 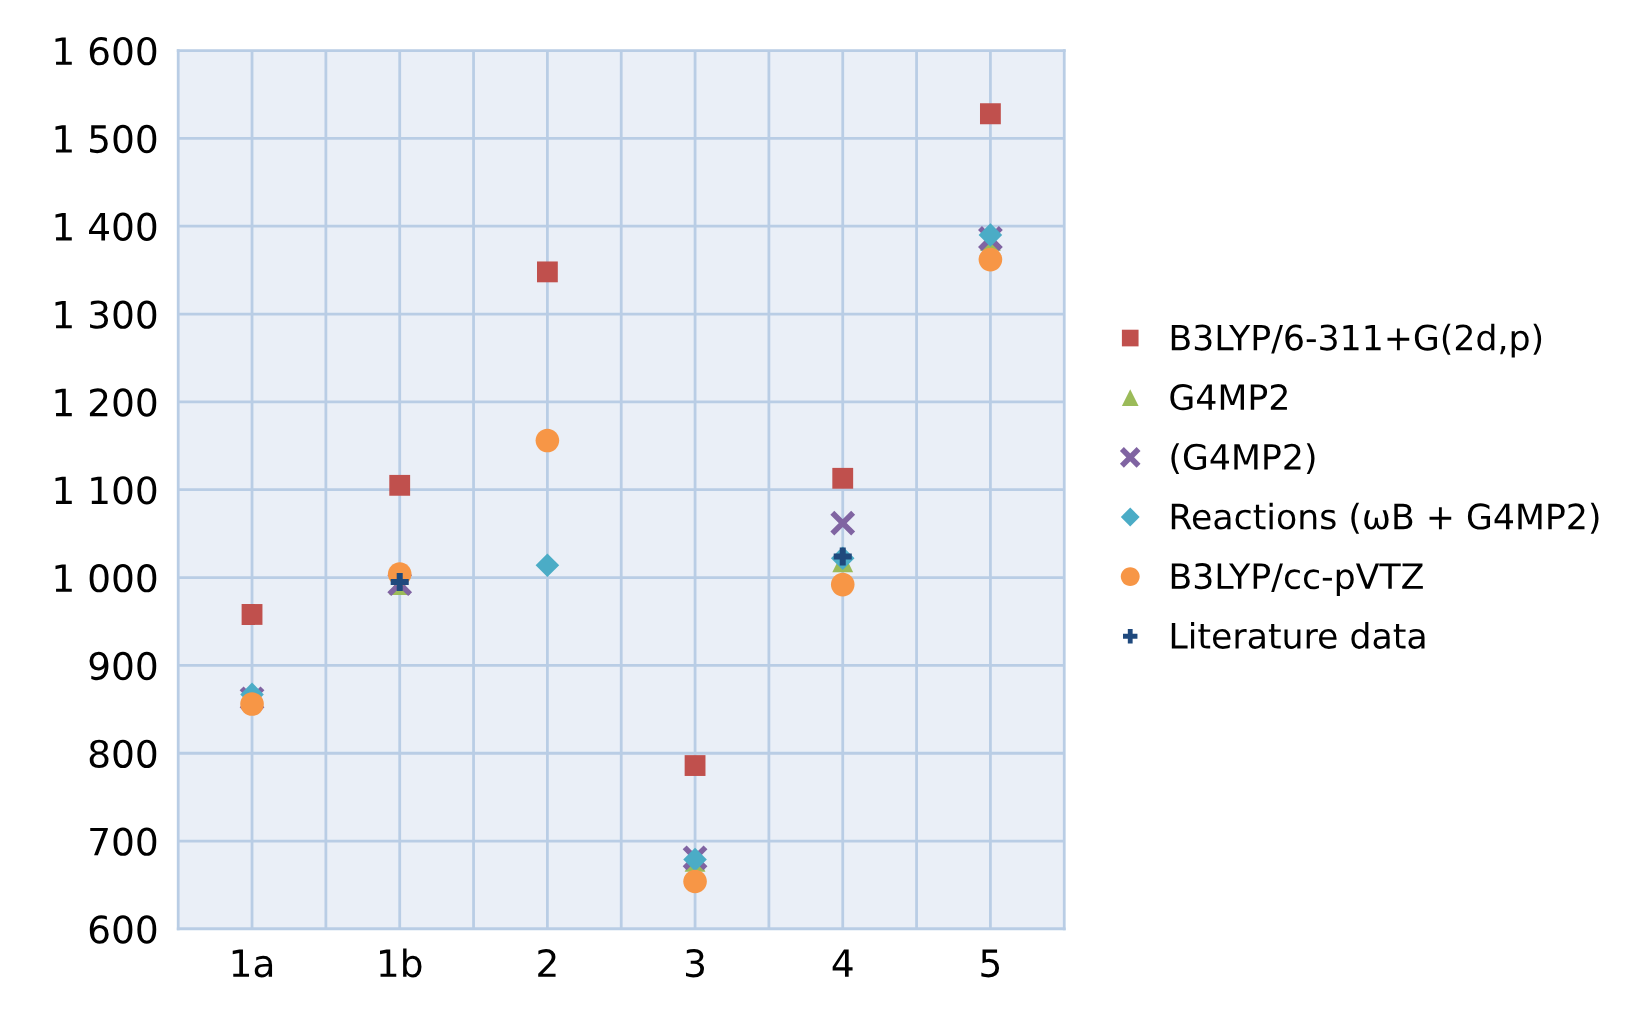 I want to click on x-tick-label: 4, so click(x=842, y=963).